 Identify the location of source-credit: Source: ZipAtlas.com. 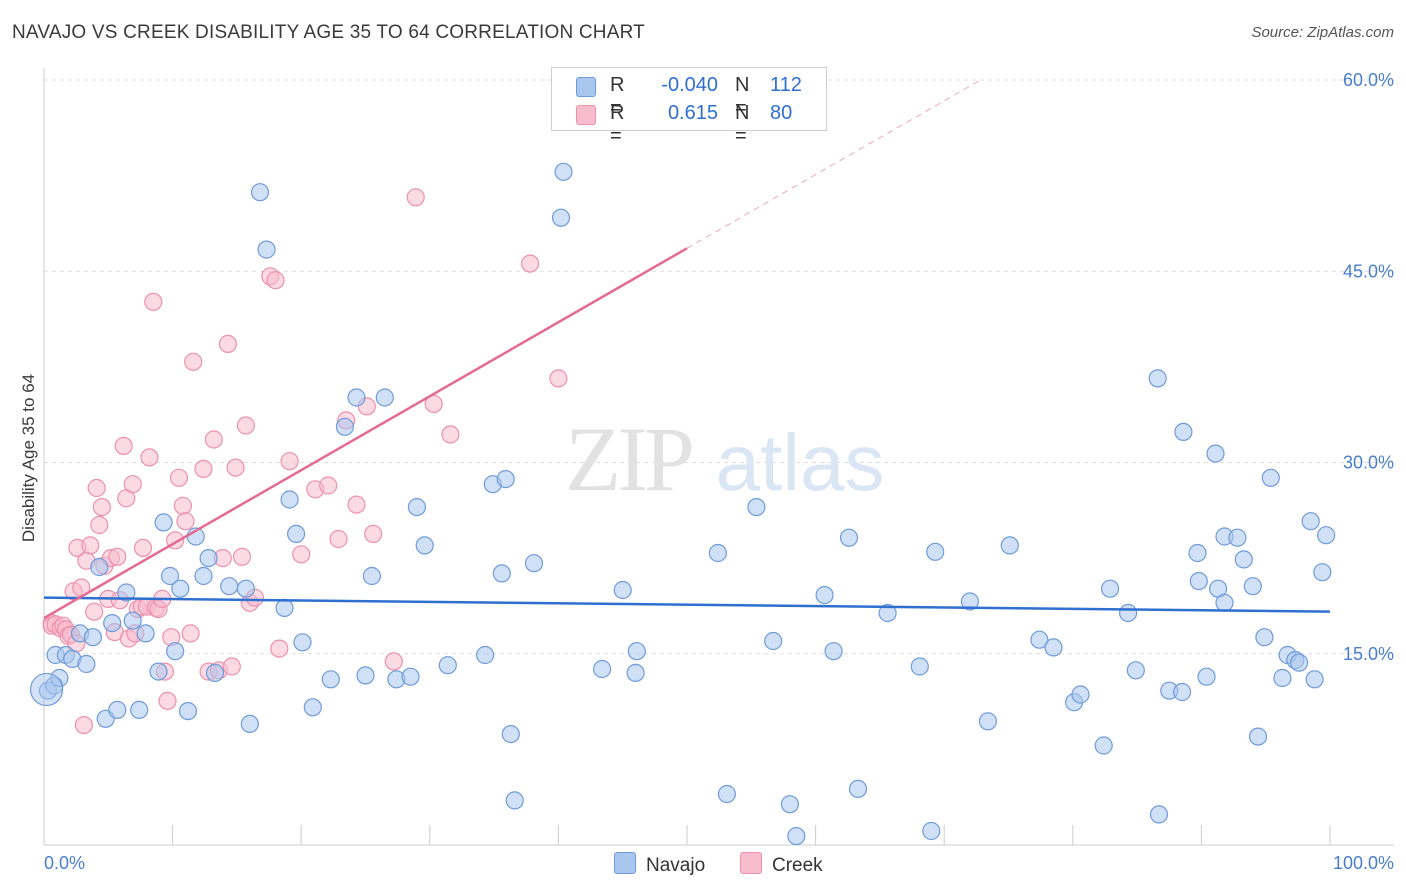
(1322, 32).